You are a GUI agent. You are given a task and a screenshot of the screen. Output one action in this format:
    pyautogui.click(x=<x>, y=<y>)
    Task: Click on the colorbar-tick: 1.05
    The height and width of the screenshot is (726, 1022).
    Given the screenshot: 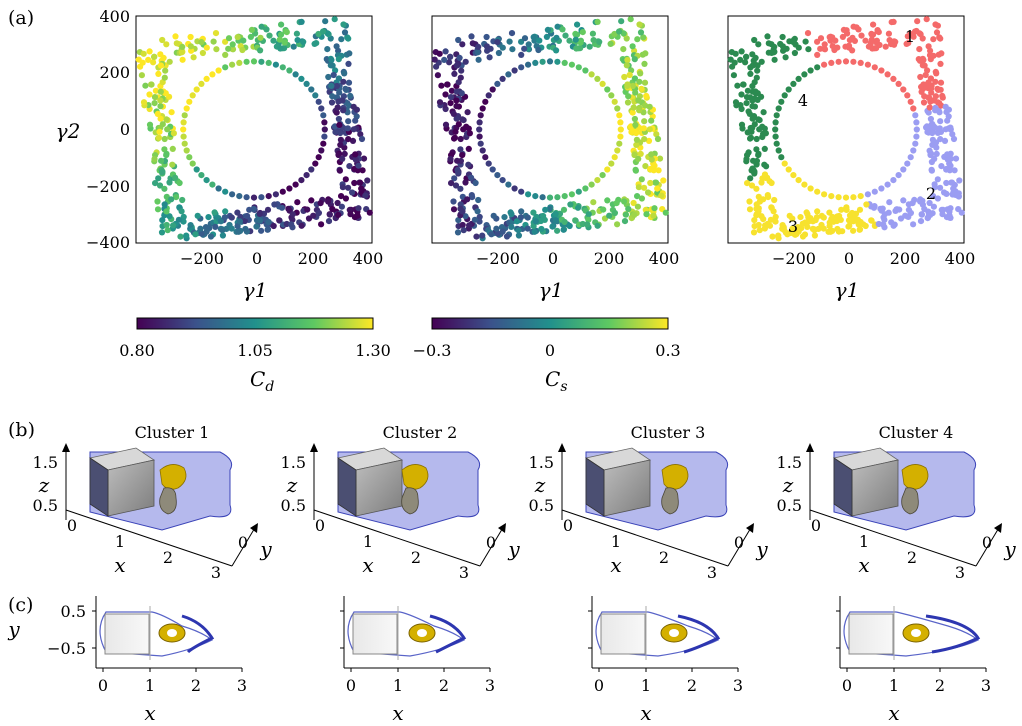 What is the action you would take?
    pyautogui.click(x=255, y=350)
    